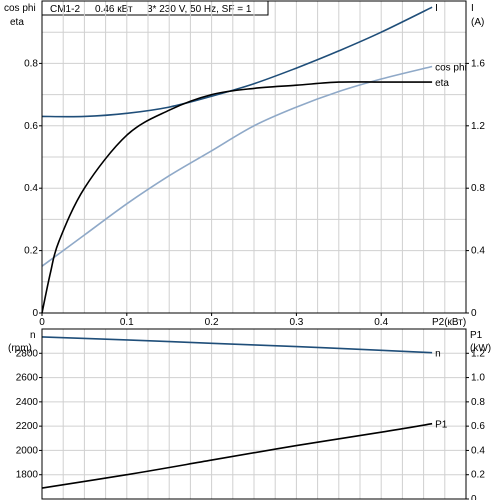 The width and height of the screenshot is (500, 500). What do you see at coordinates (33, 335) in the screenshot?
I see `bottom-left-axis-label-n: n` at bounding box center [33, 335].